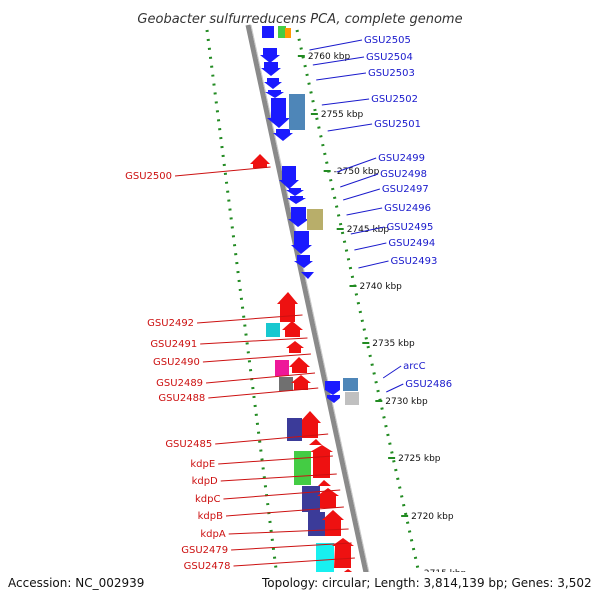 The height and width of the screenshot is (600, 600). Describe the element at coordinates (380, 287) in the screenshot. I see `kbp-tick-label: 2740 kbp` at that location.